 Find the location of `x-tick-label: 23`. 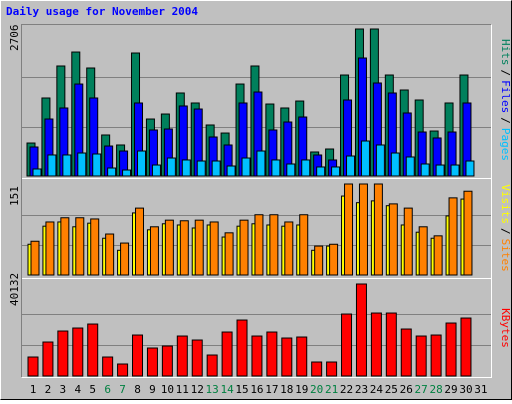

x-tick-label: 23 is located at coordinates (361, 389).